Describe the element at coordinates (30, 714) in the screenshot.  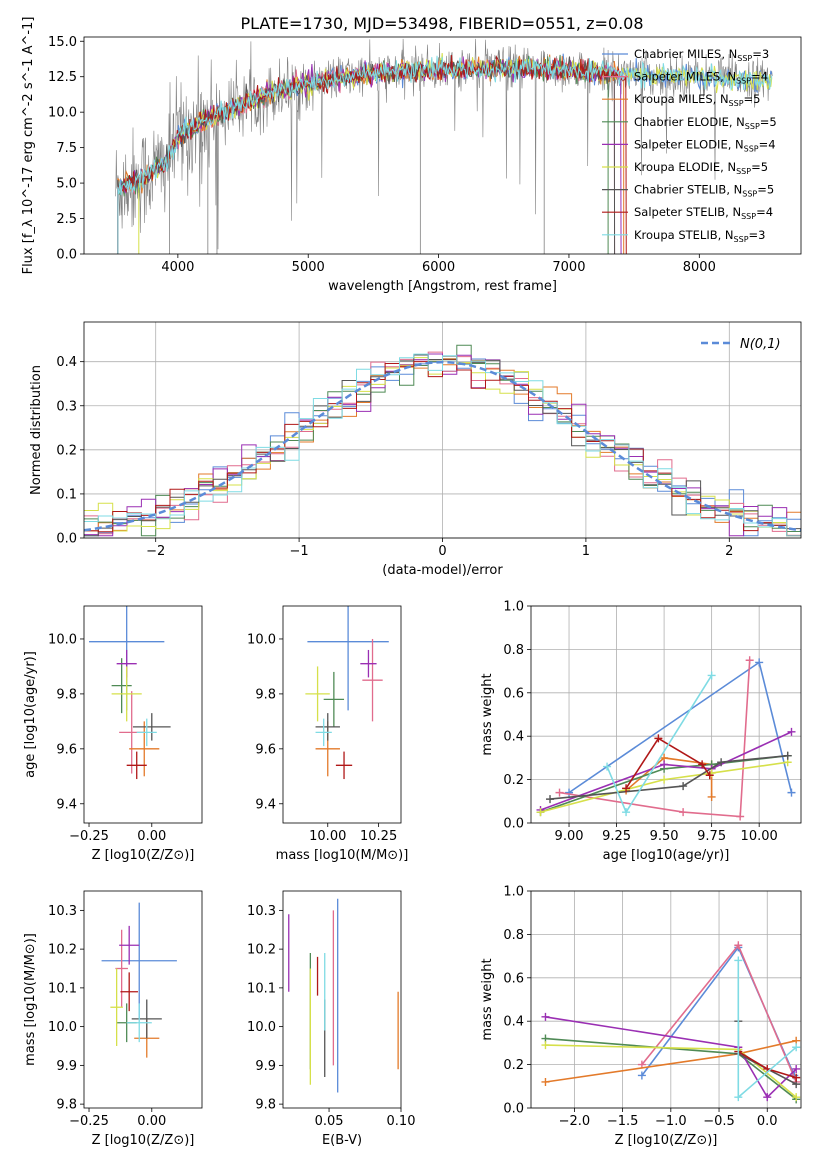
I see `y-axis-label: age [log10(age/yr)]` at that location.